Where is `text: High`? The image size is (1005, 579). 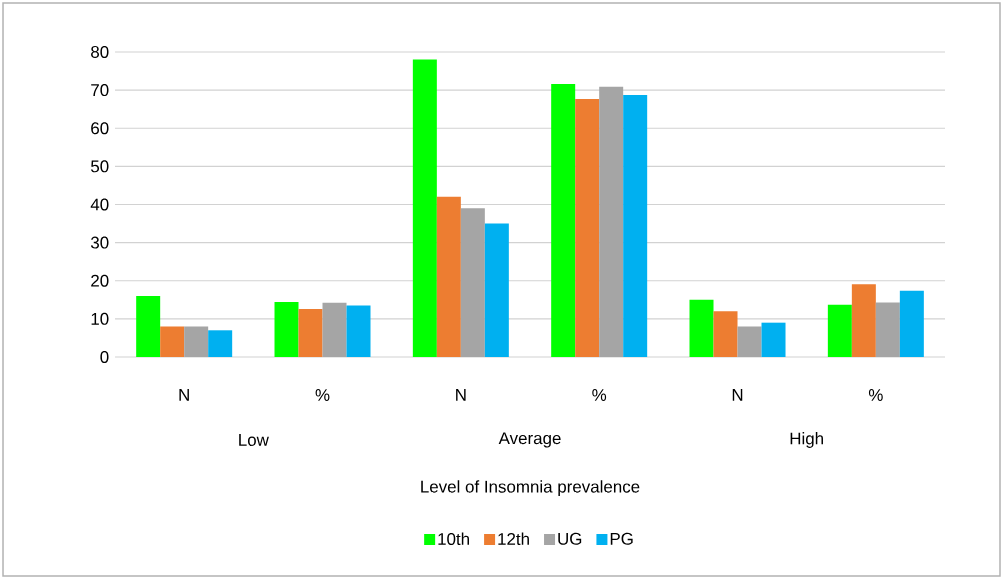 text: High is located at coordinates (806, 440).